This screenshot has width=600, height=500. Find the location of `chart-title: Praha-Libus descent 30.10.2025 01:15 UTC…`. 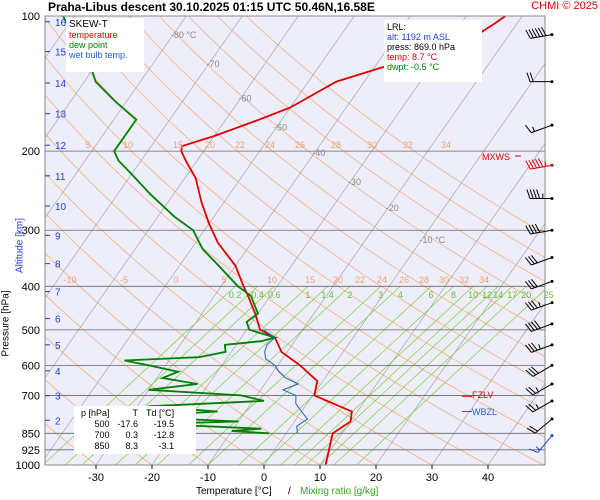

chart-title: Praha-Libus descent 30.10.2025 01:15 UTC… is located at coordinates (211, 7).